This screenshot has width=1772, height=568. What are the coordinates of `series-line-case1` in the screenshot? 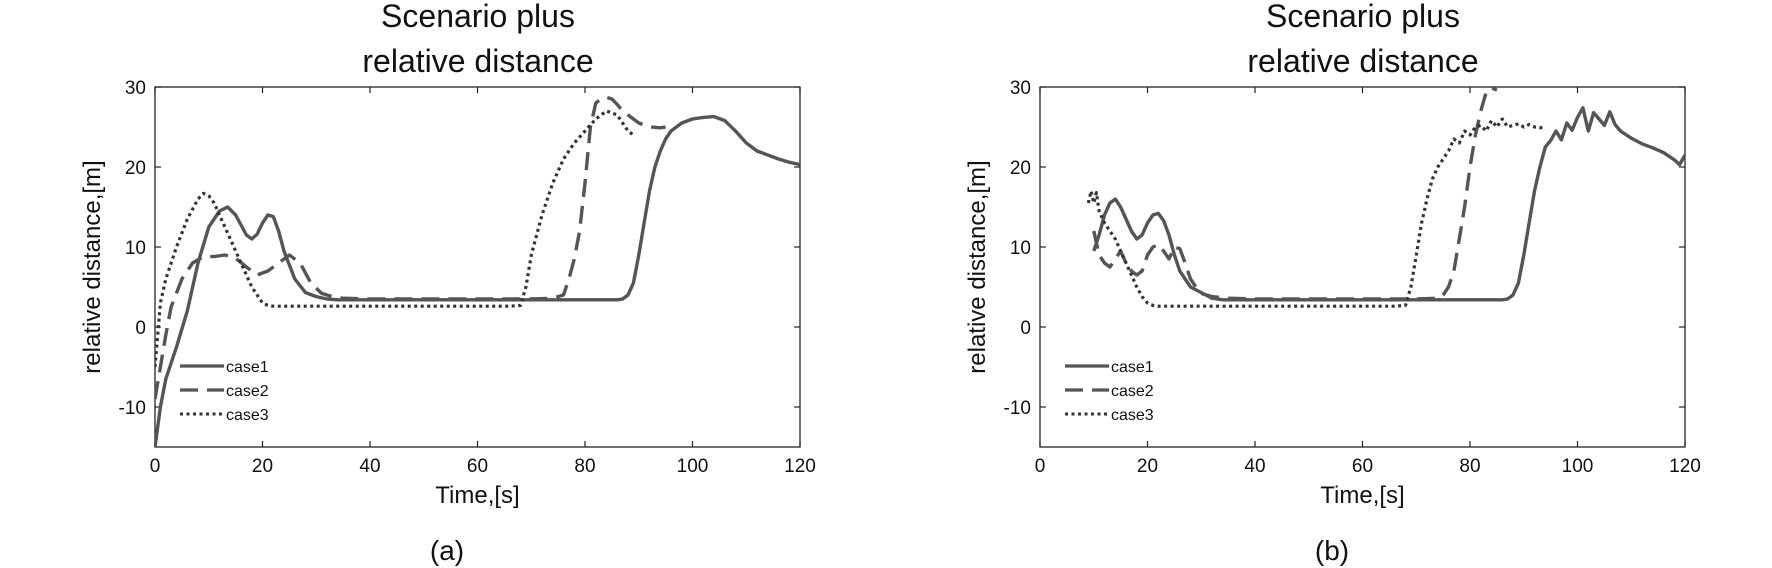 It's located at (1388, 204).